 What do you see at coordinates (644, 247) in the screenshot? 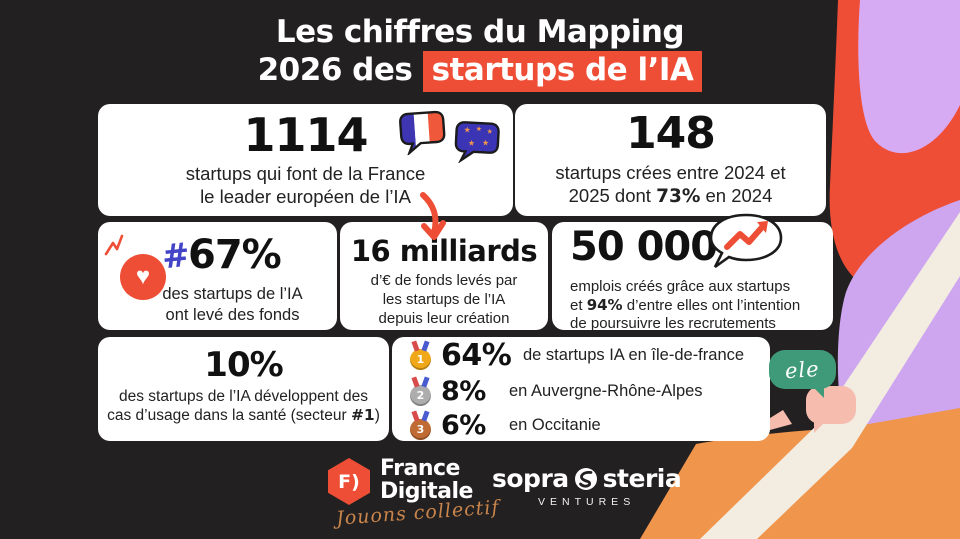
I see `stat-value: 50 000` at bounding box center [644, 247].